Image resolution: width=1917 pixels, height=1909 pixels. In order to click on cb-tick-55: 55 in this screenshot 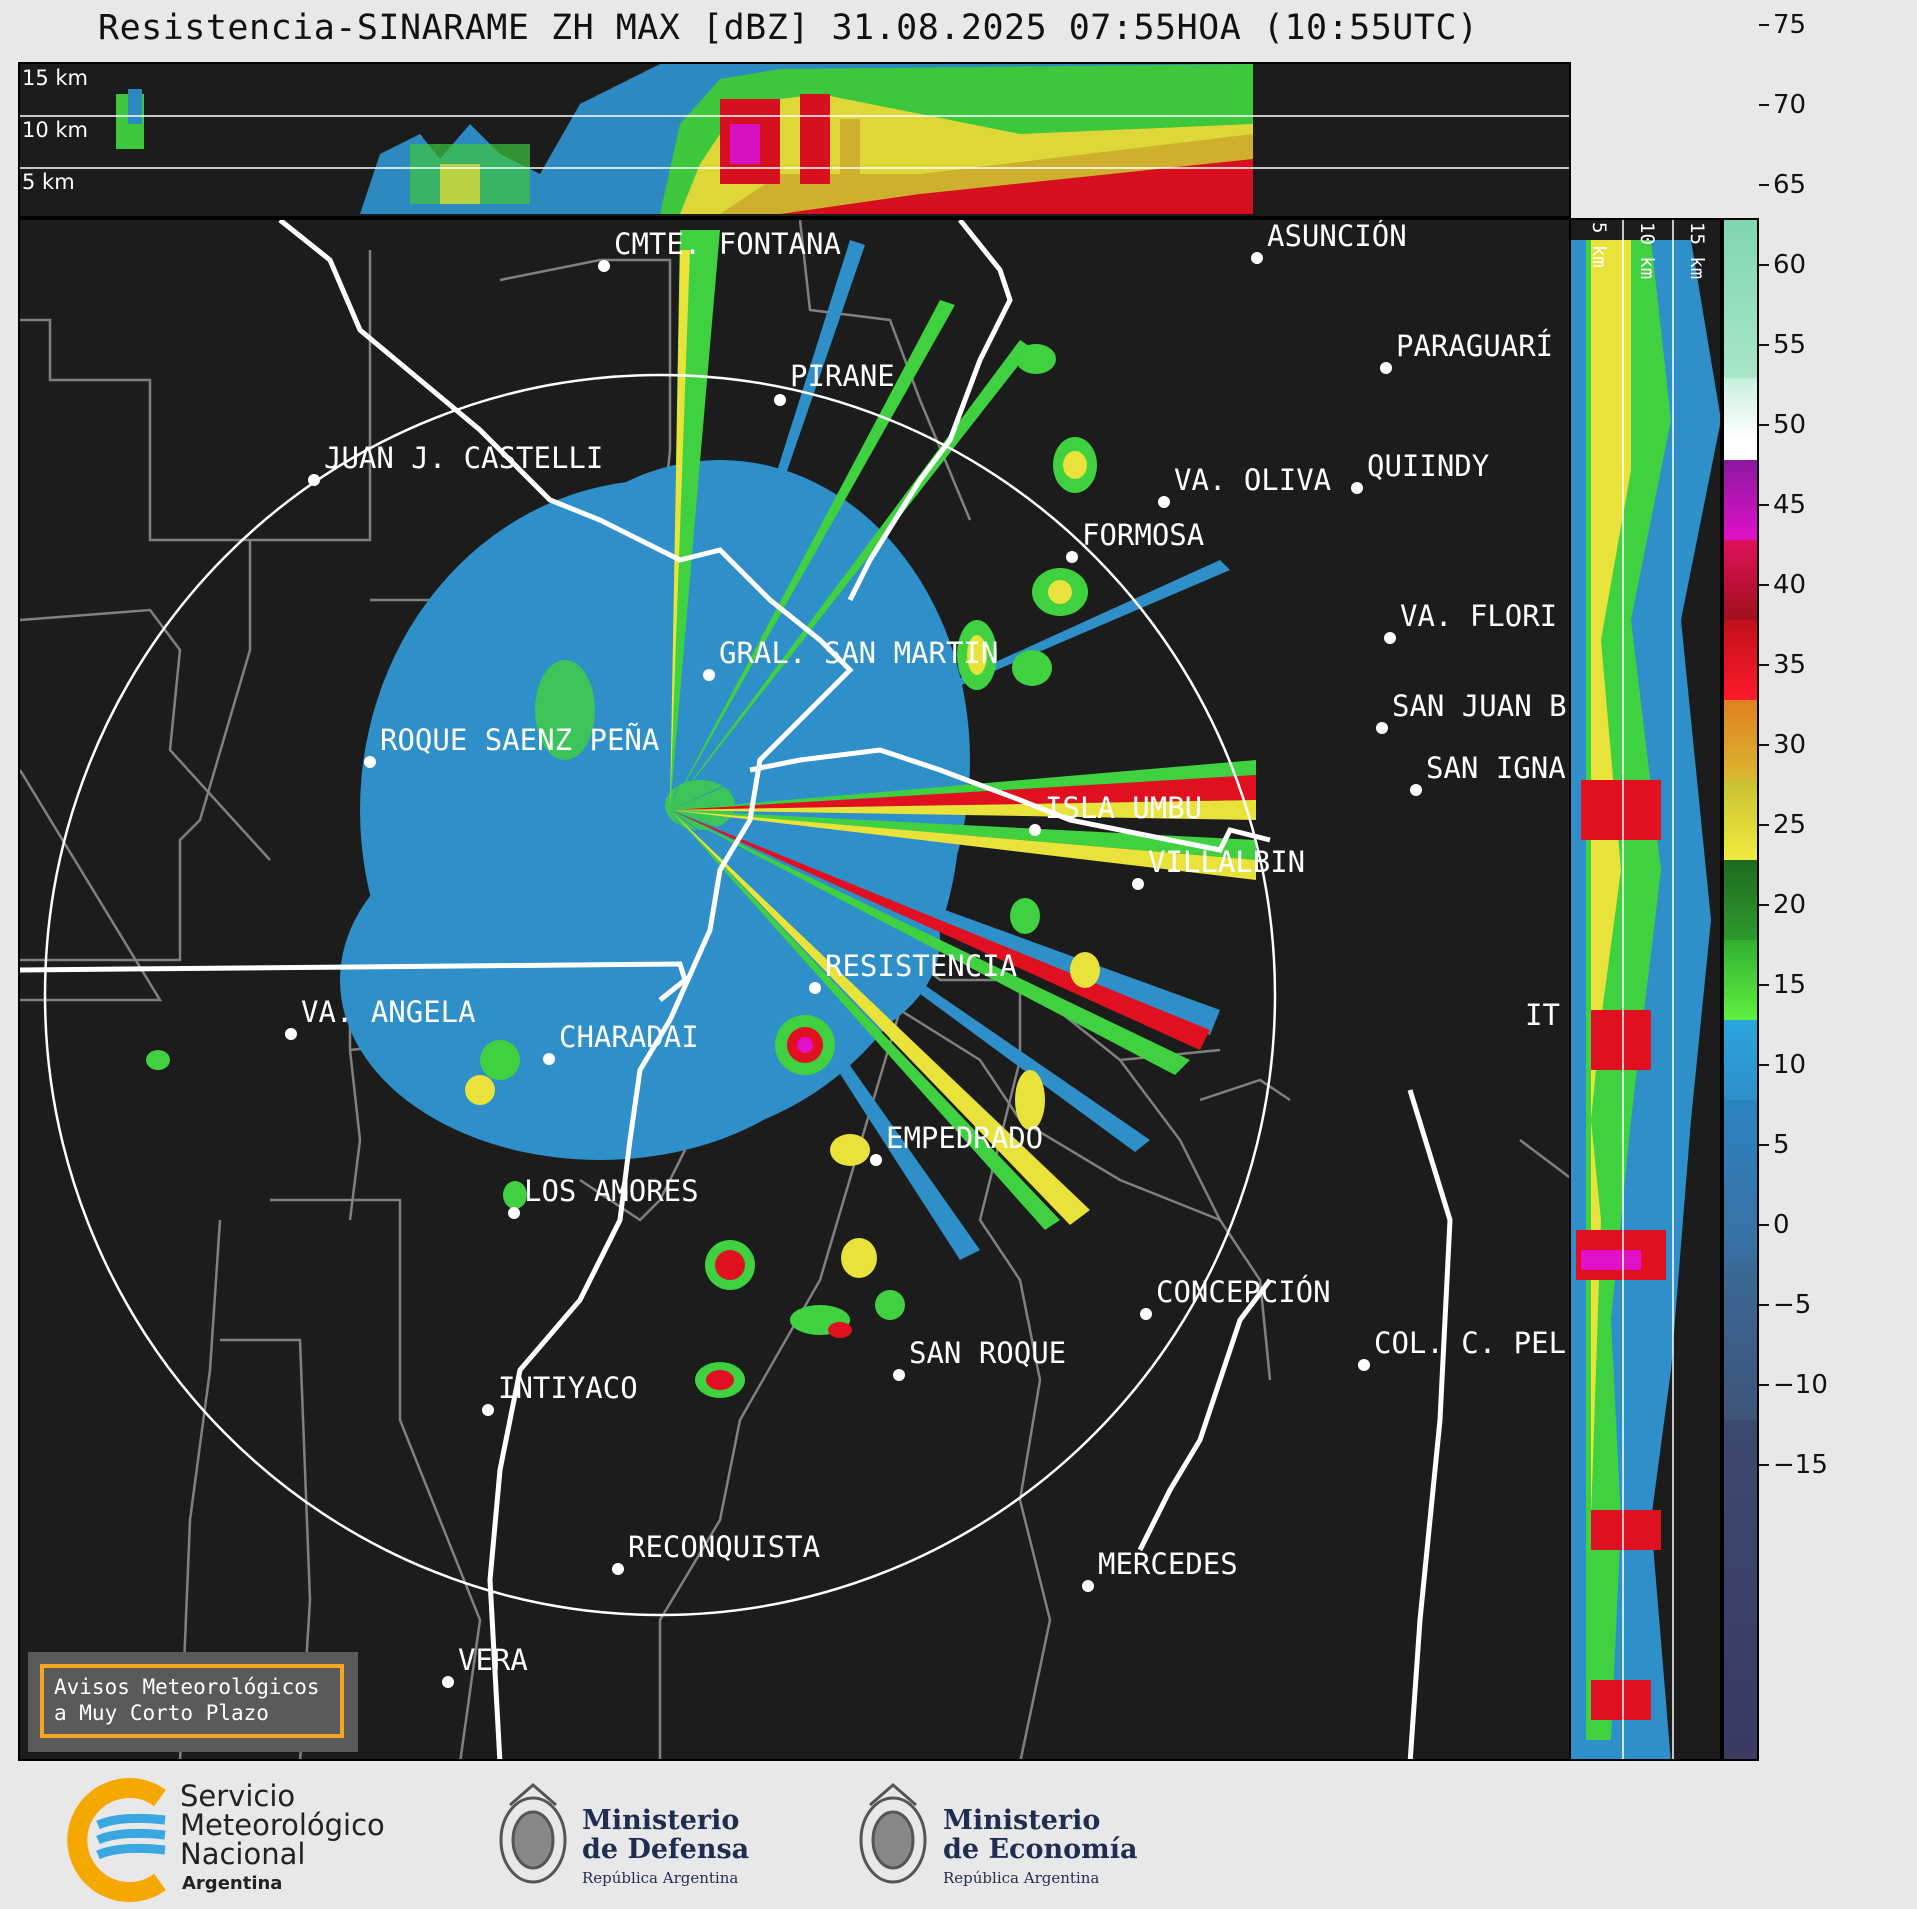, I will do `click(1790, 345)`.